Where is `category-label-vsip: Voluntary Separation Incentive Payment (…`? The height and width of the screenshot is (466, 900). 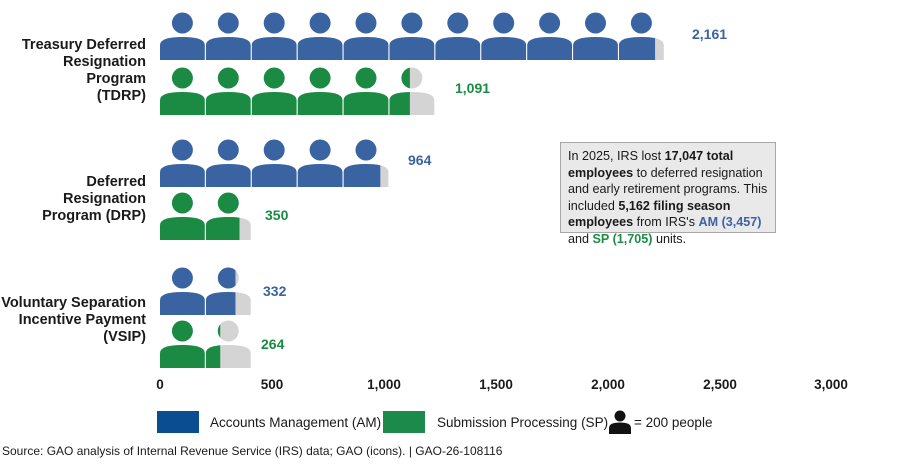
category-label-vsip: Voluntary Separation Incentive Payment (… is located at coordinates (73, 320).